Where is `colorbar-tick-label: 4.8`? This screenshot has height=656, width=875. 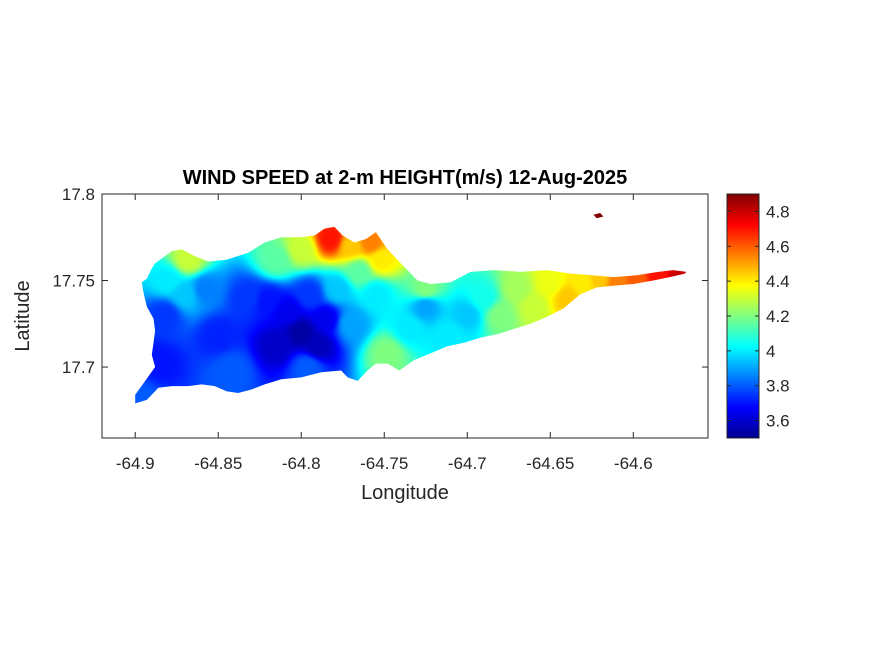 colorbar-tick-label: 4.8 is located at coordinates (778, 211).